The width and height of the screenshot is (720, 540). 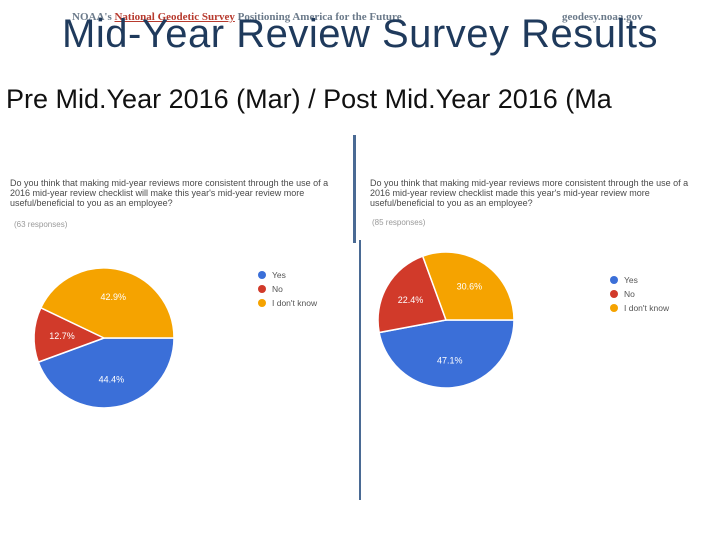 I want to click on chart-responses: (85 responses), so click(x=399, y=222).